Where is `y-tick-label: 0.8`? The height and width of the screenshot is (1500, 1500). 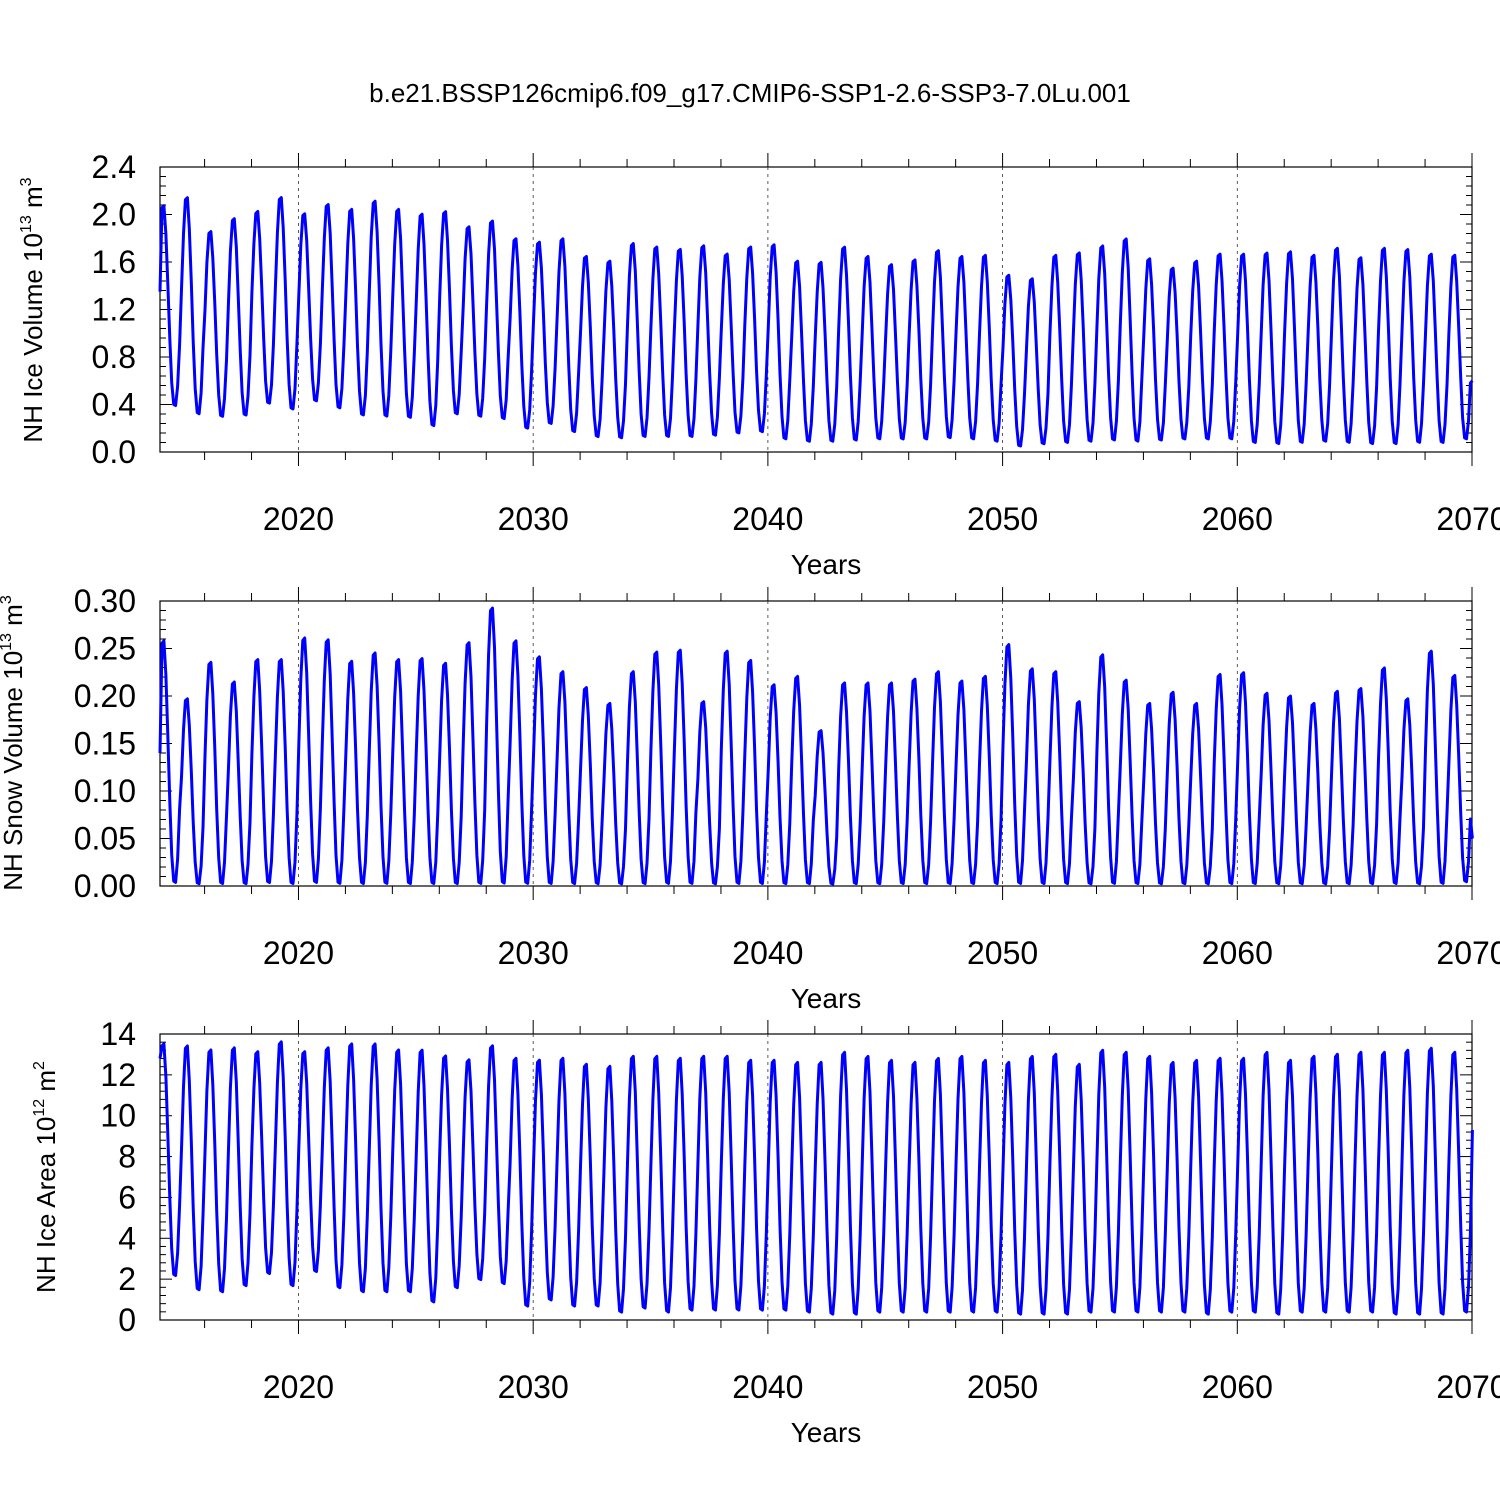
y-tick-label: 0.8 is located at coordinates (114, 357).